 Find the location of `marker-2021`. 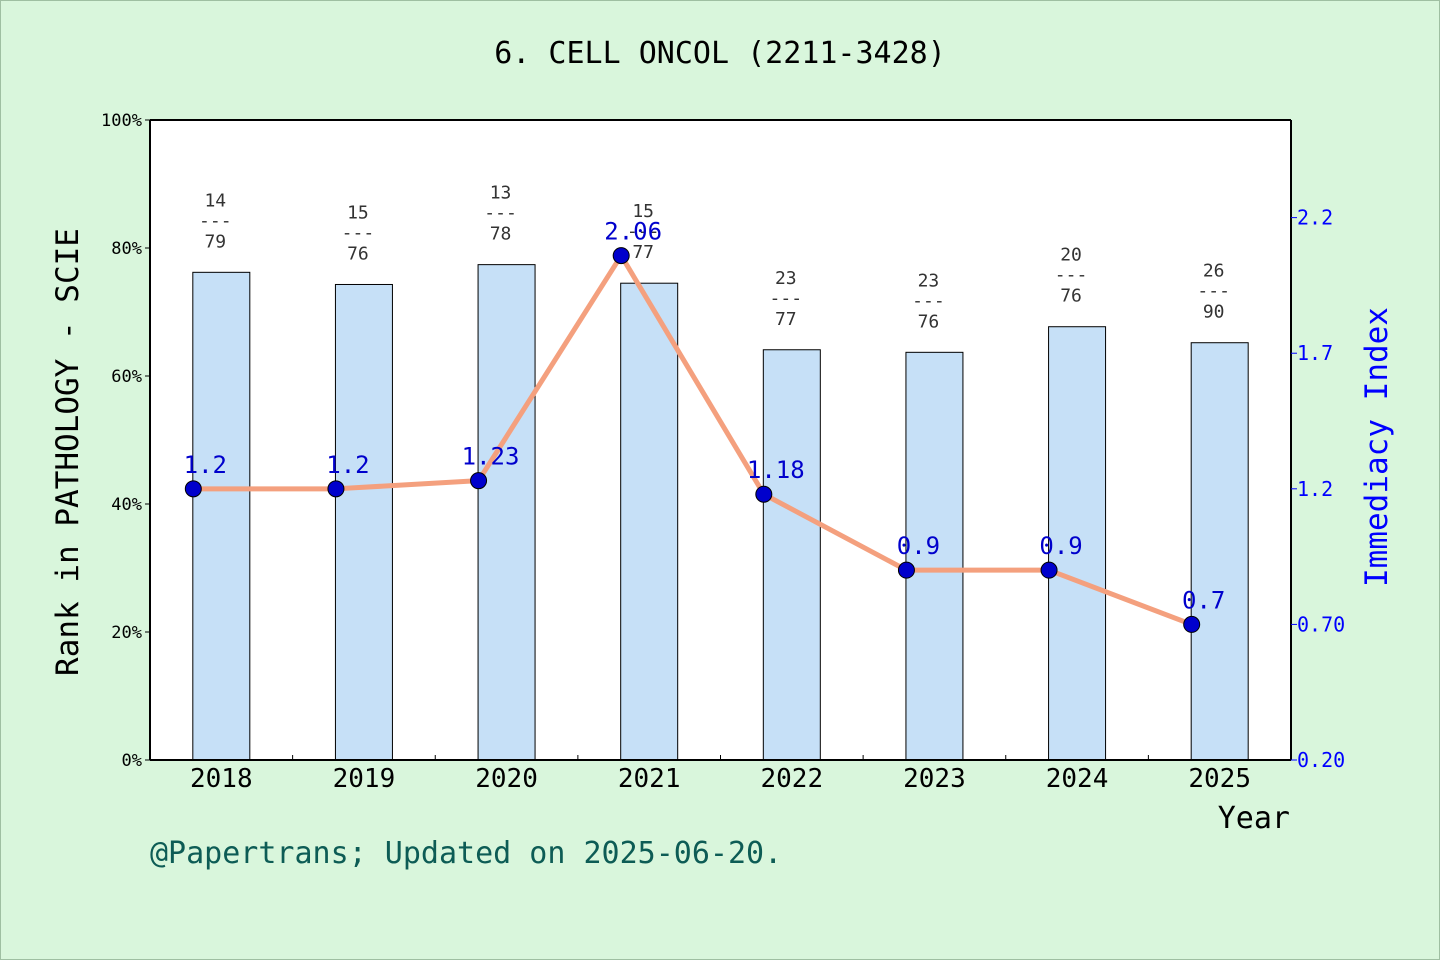

marker-2021 is located at coordinates (621, 256).